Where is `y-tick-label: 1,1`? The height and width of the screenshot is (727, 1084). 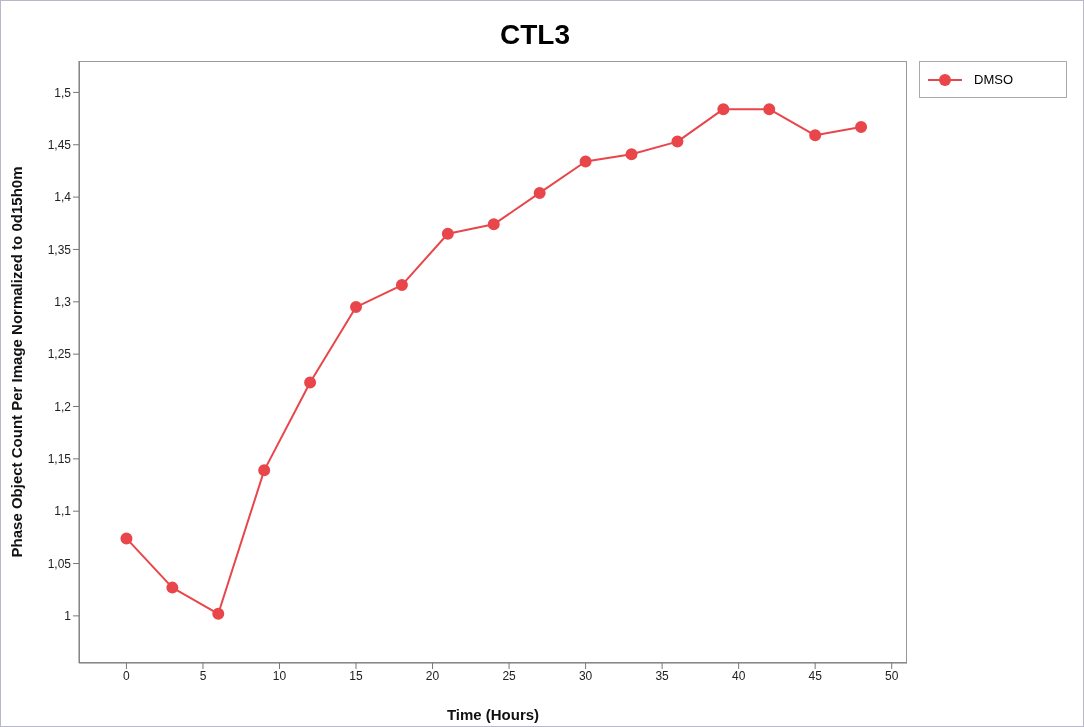
y-tick-label: 1,1 is located at coordinates (63, 511).